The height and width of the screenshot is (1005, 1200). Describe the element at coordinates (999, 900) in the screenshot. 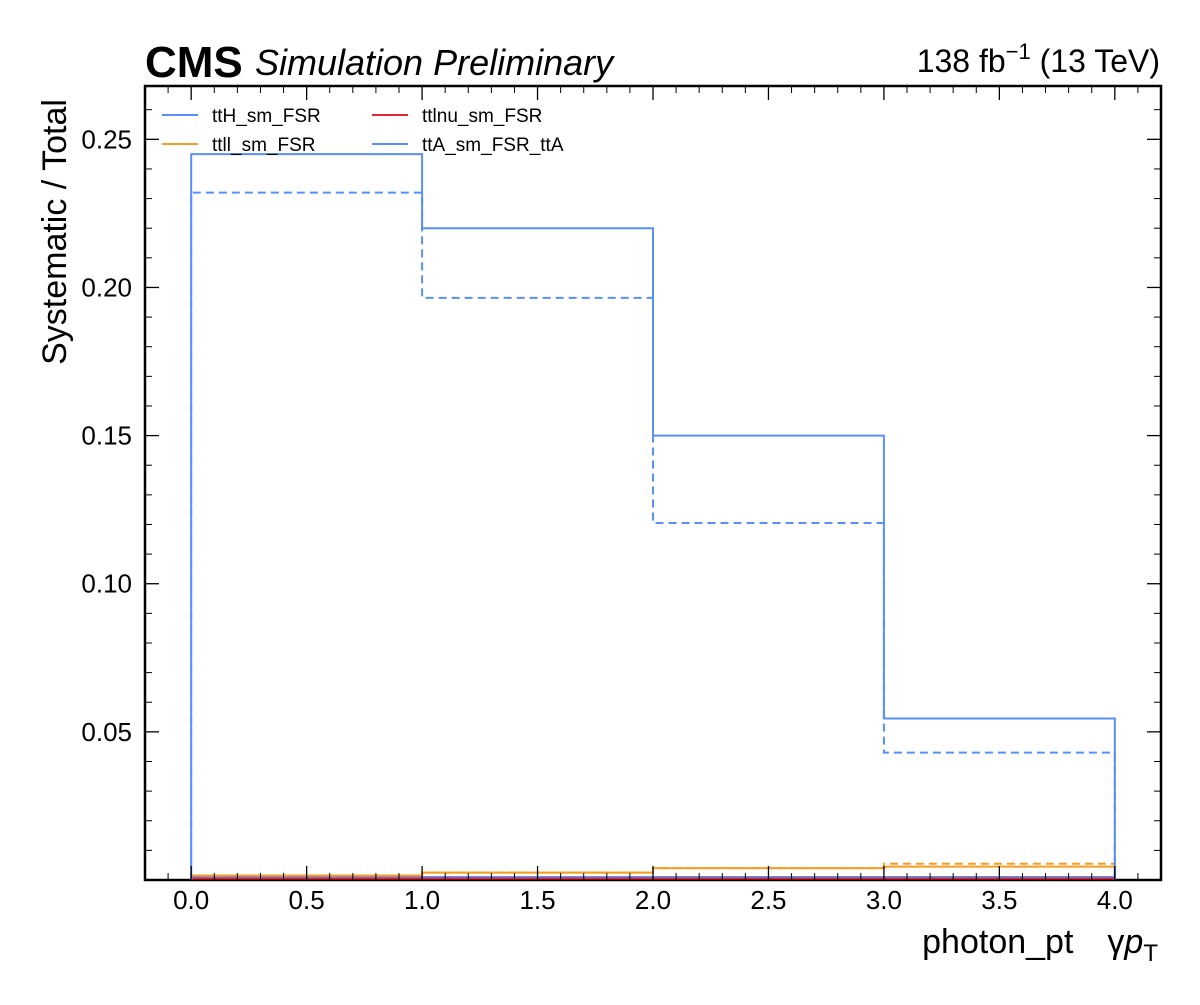

I see `x-tick-label: 3.5` at that location.